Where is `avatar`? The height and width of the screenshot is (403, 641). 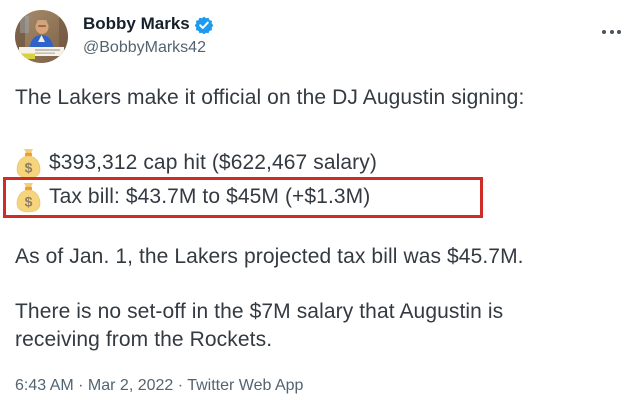 avatar is located at coordinates (41, 36).